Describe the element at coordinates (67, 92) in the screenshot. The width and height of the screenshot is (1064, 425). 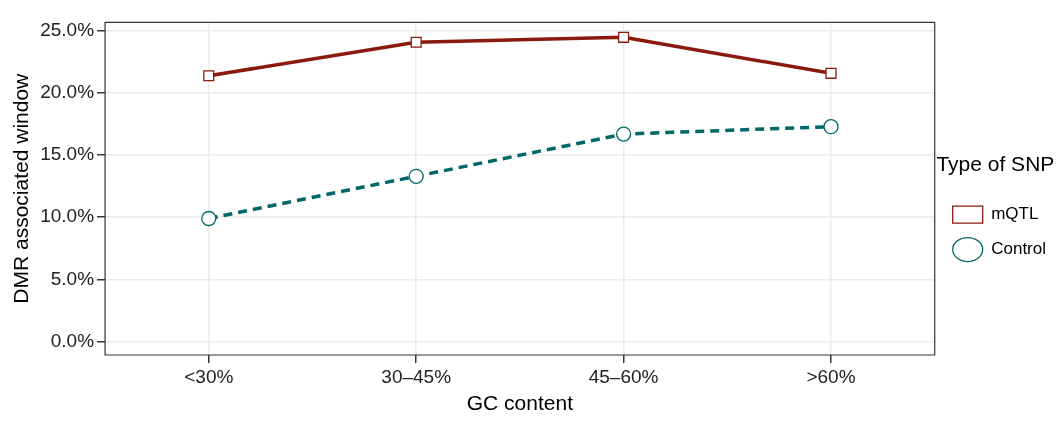
I see `y-tick-label: 20.0%` at that location.